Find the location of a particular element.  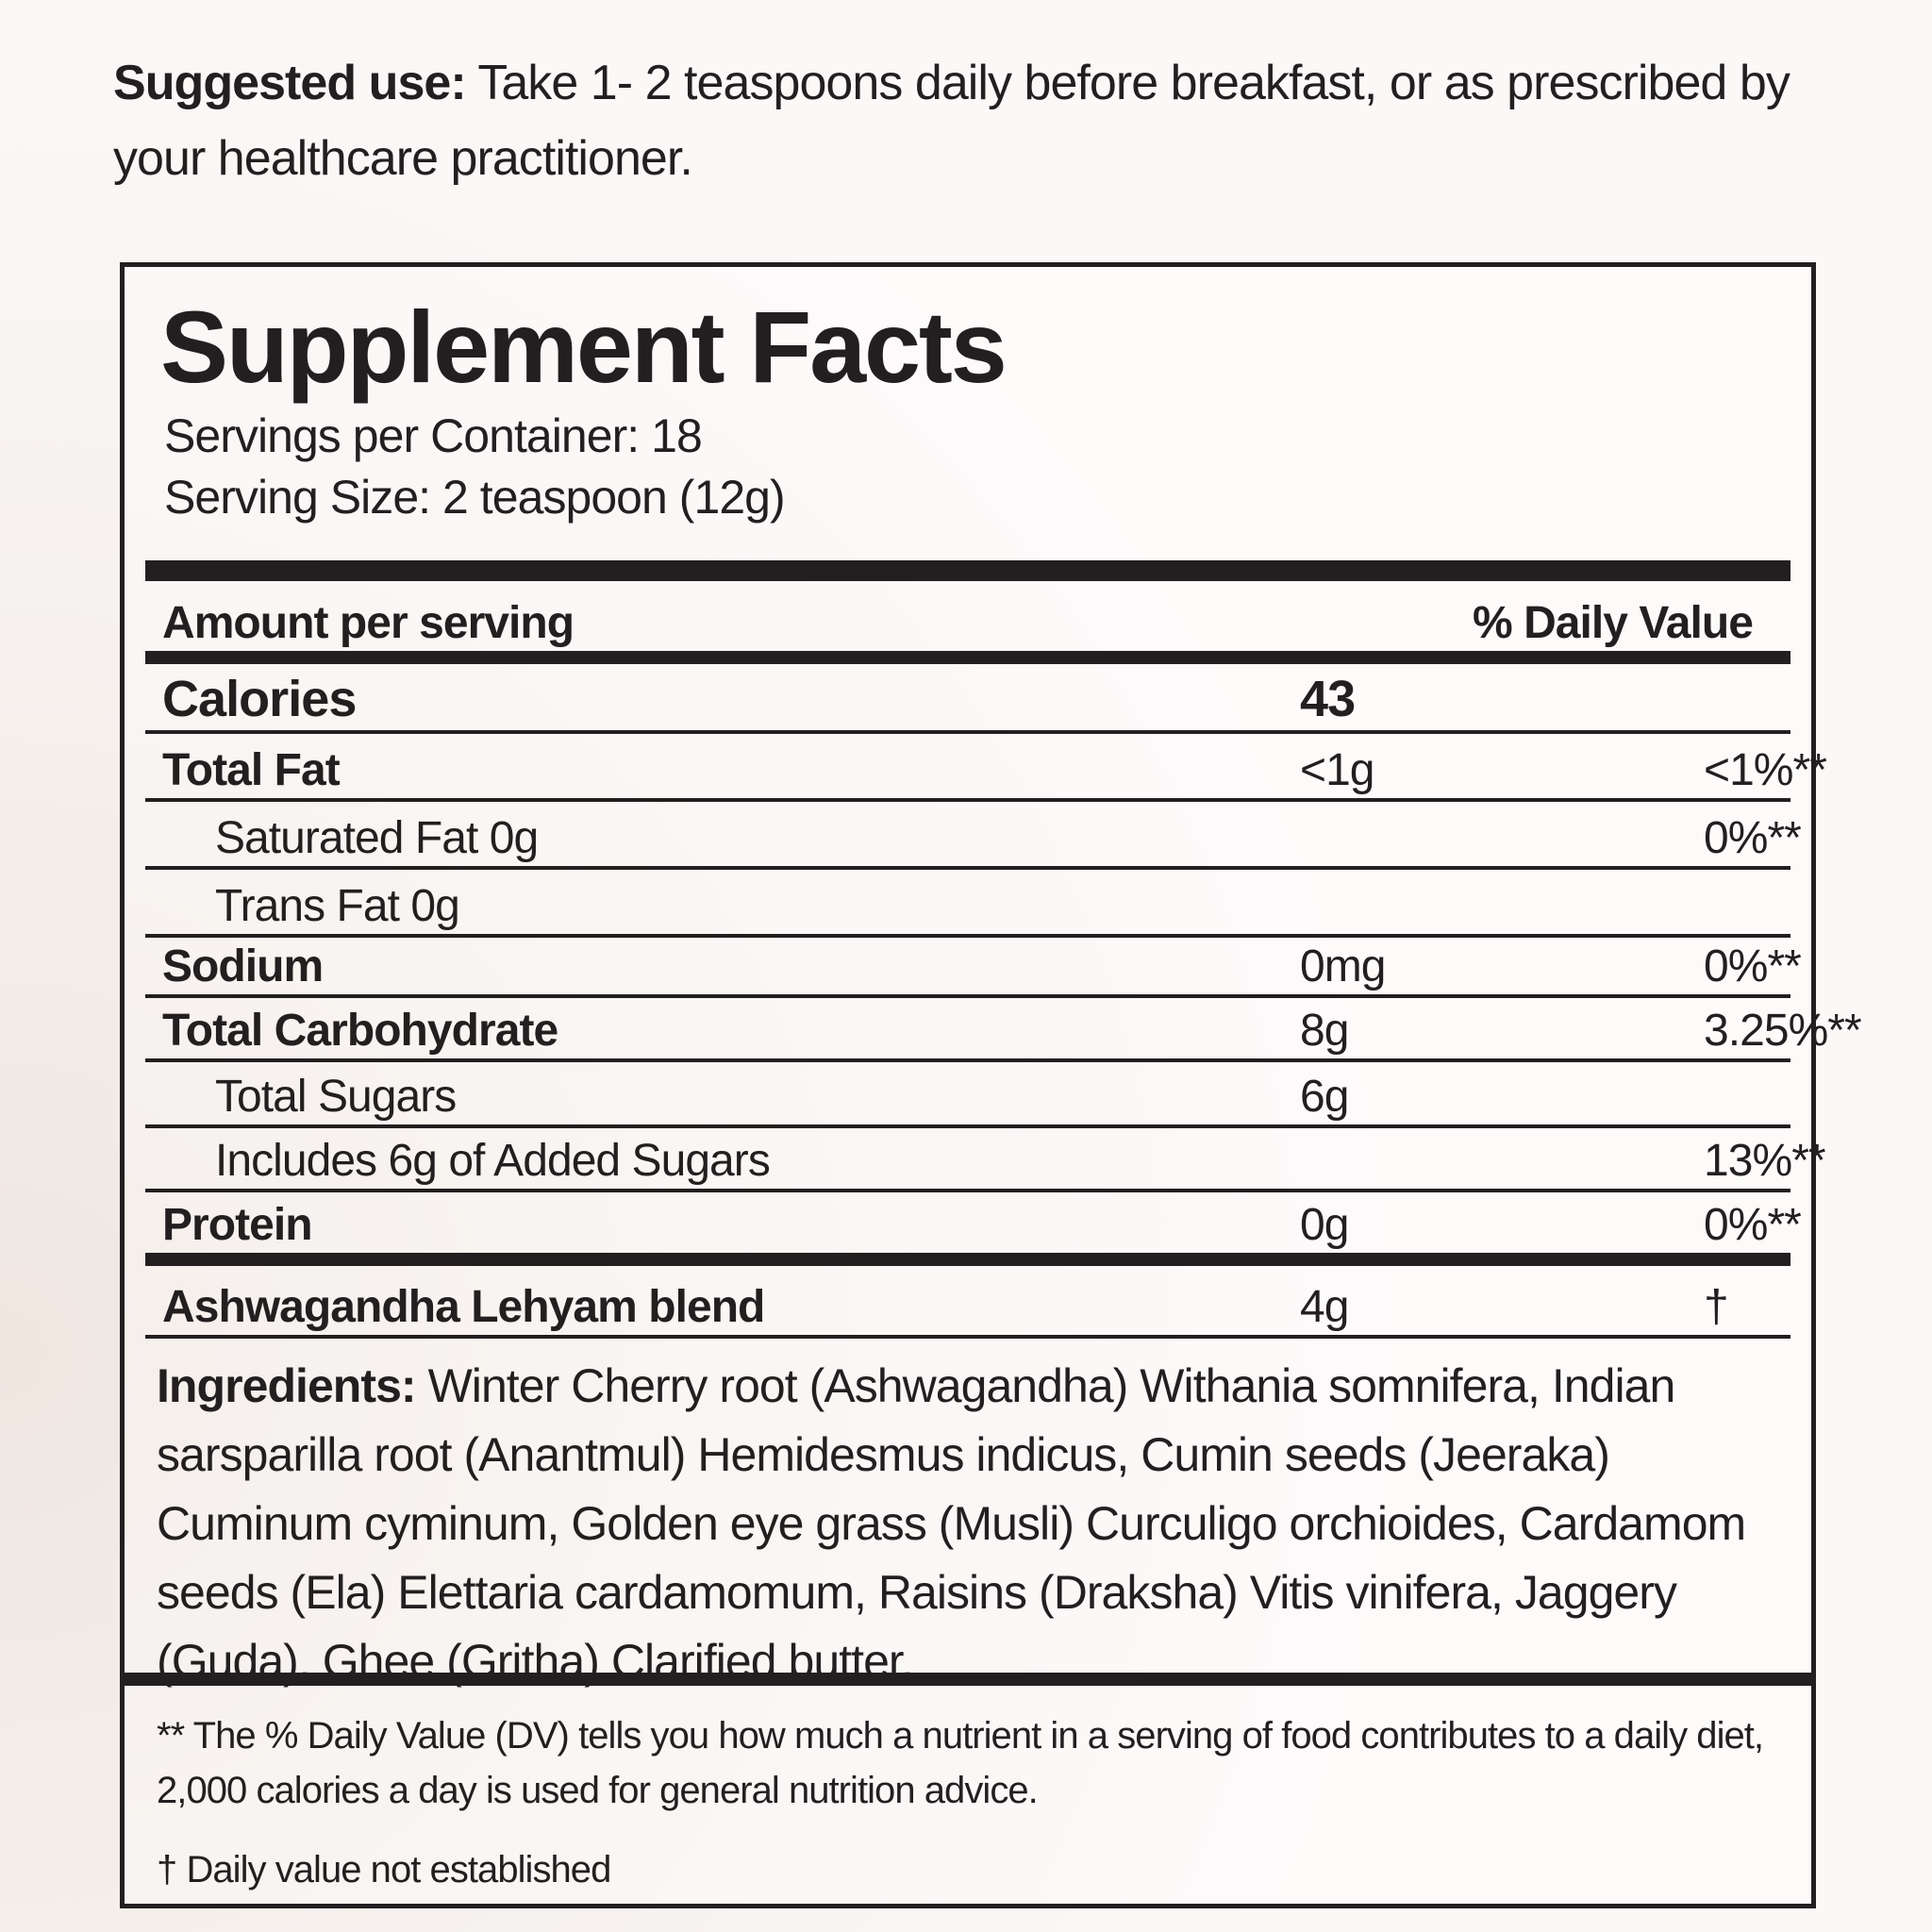

blend-row: Ashwagandha Lehyam blend 4g † is located at coordinates (967, 1304).